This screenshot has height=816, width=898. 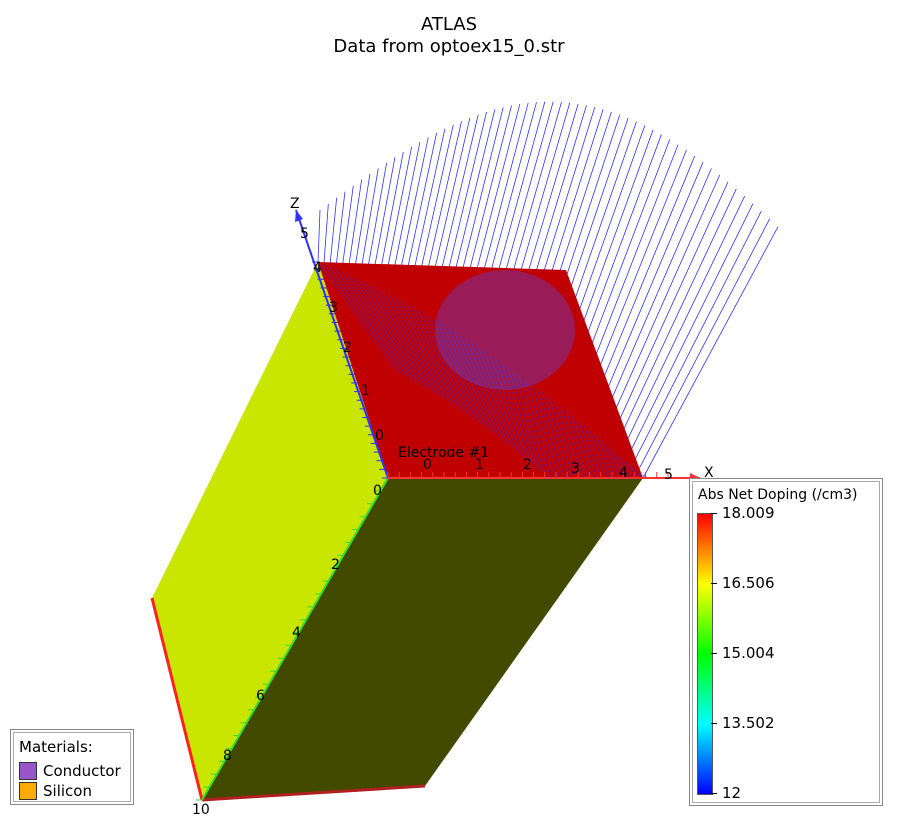 What do you see at coordinates (365, 391) in the screenshot?
I see `z-tick-1: 1` at bounding box center [365, 391].